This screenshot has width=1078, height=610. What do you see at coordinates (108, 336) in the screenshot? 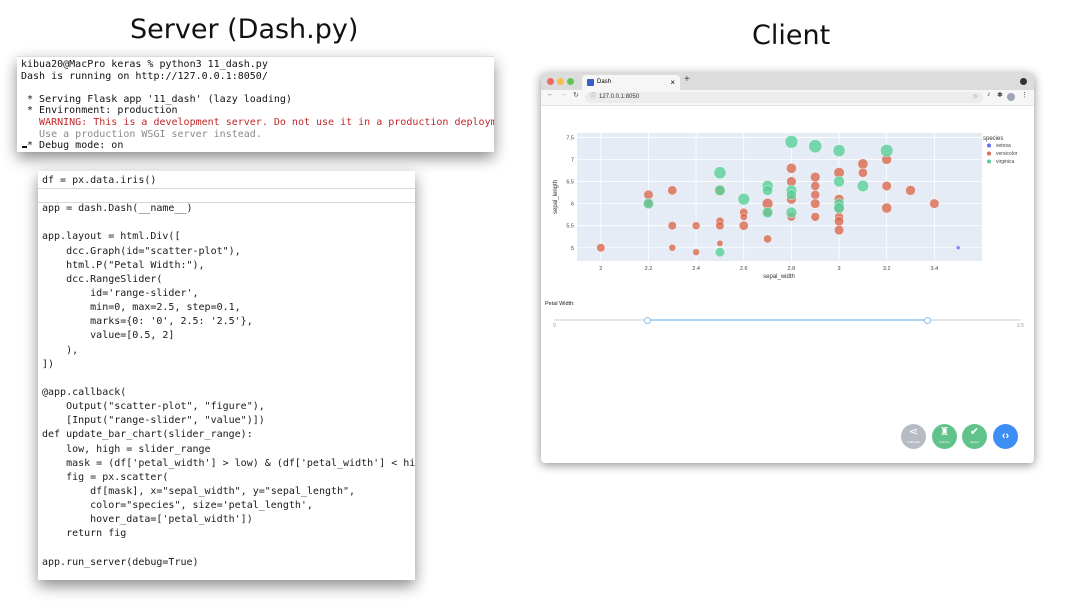
I see `code-line: value=[0.5, 2]` at bounding box center [108, 336].